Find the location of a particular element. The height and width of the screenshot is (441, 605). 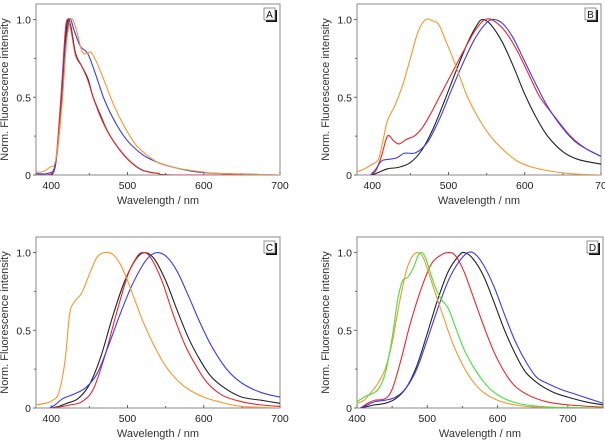

panel-tag: A is located at coordinates (270, 14).